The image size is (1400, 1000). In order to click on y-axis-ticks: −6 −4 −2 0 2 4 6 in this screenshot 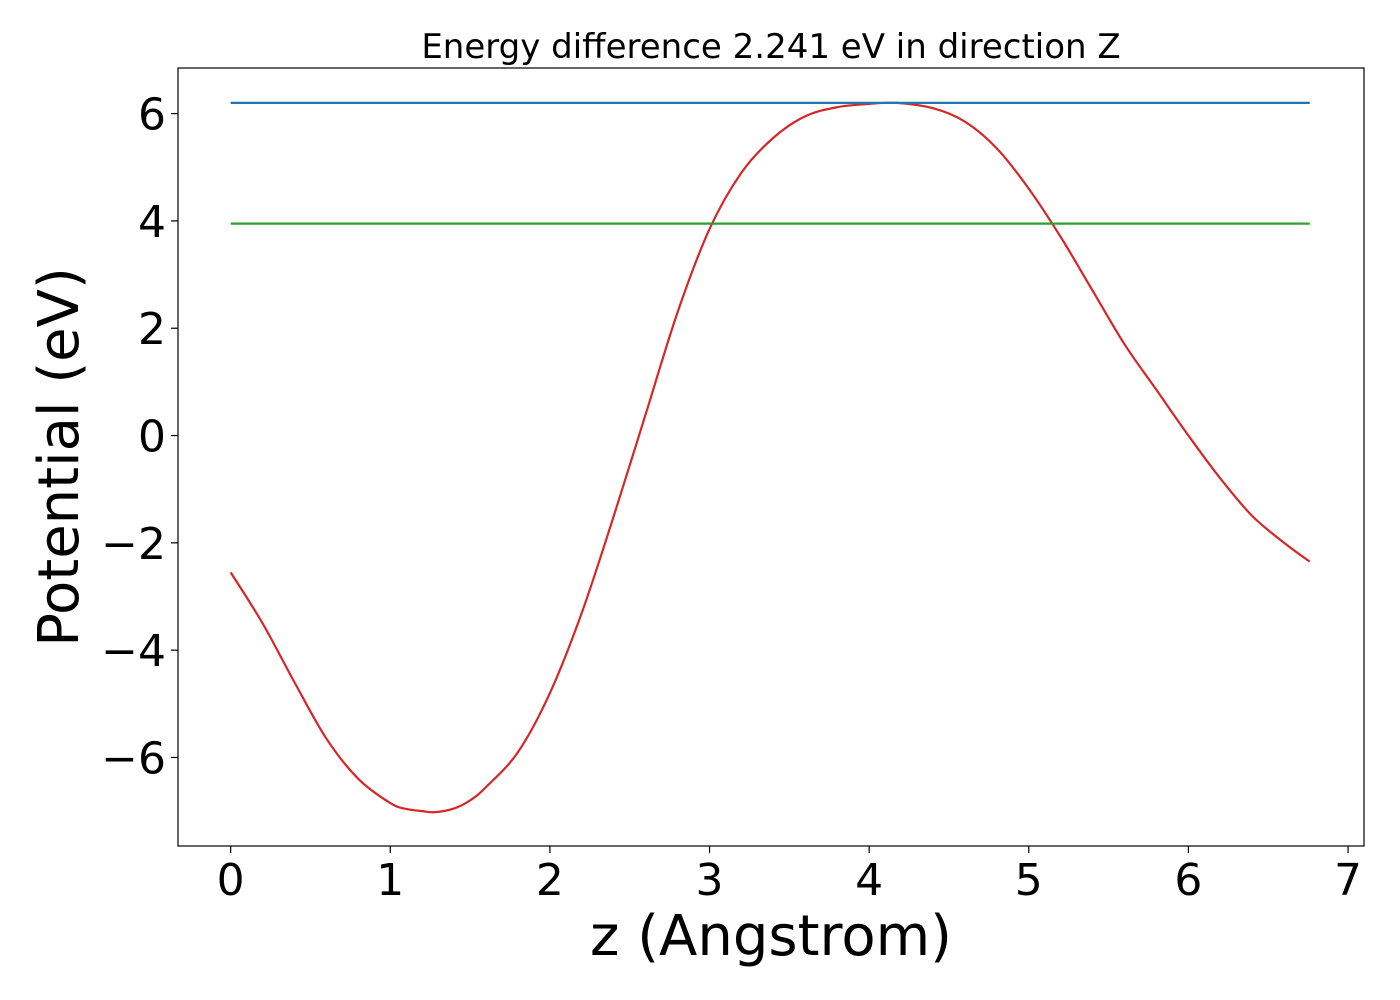, I will do `click(139, 437)`.